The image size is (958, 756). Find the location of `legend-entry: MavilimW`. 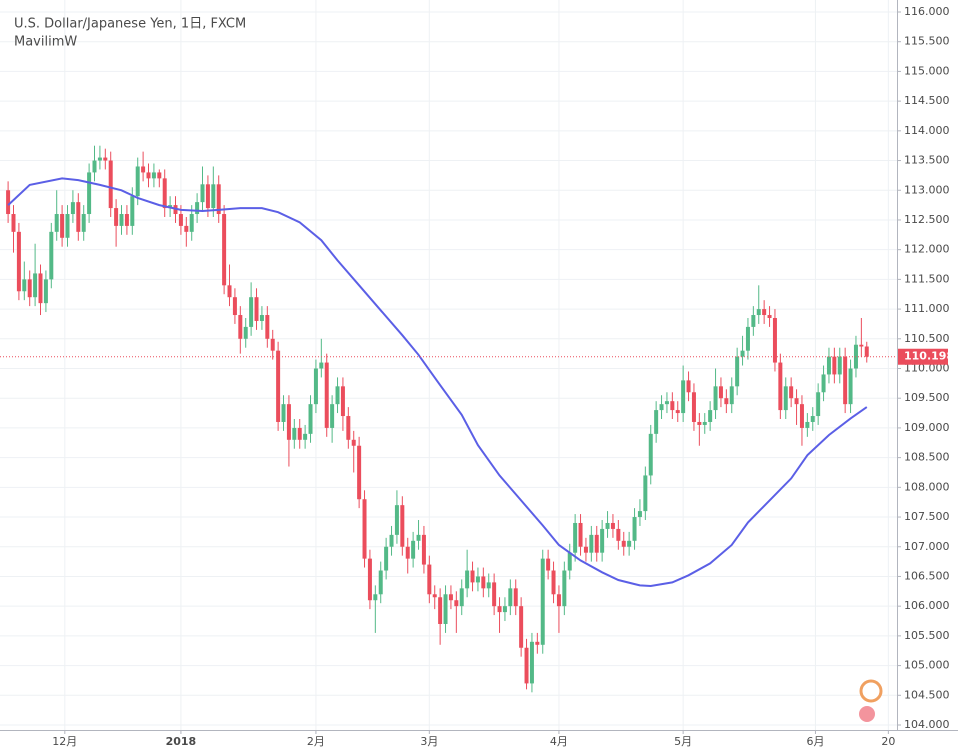

legend-entry: MavilimW is located at coordinates (45, 42).